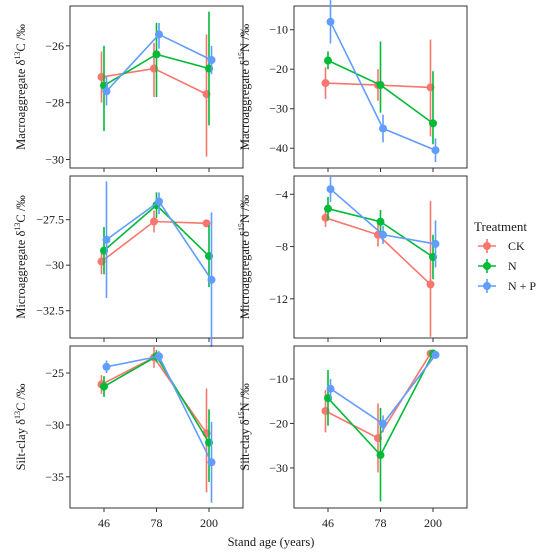 The image size is (550, 554). I want to click on y-tick-label: −8, so click(281, 247).